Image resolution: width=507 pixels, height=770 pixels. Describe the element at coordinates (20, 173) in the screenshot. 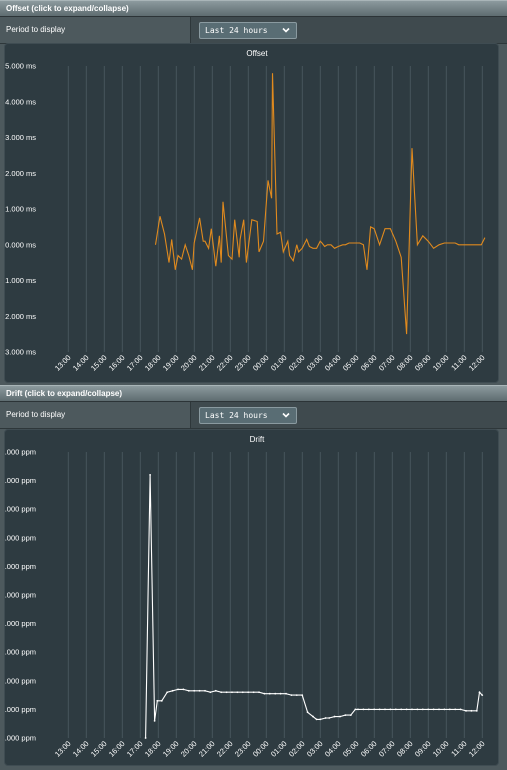

I see `y-tick-label: 2.000 ms` at that location.